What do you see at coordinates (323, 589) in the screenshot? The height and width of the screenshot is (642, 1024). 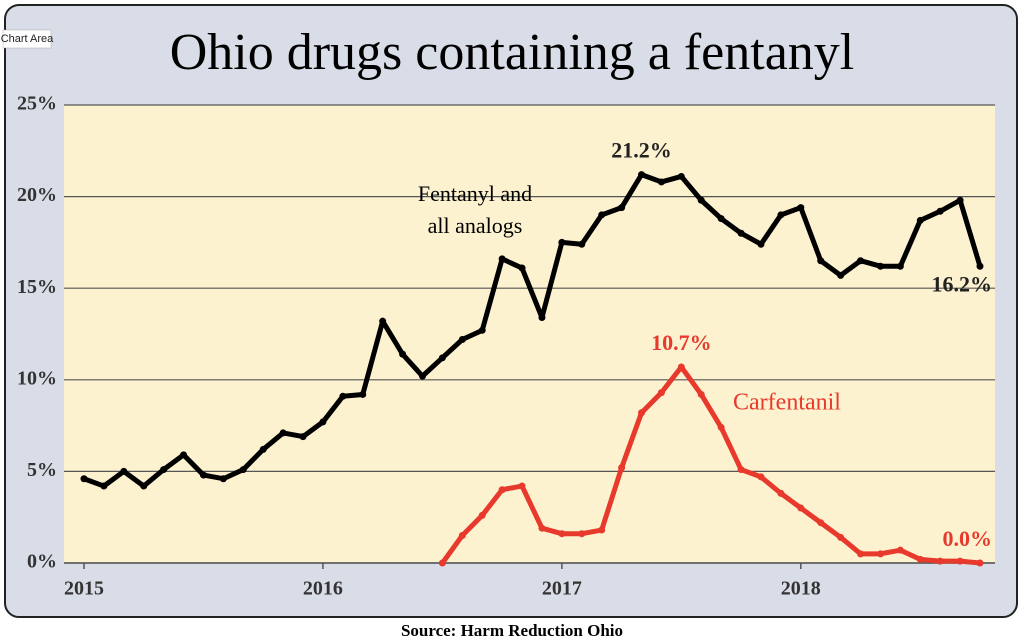 I see `x-tick-label: 2016` at bounding box center [323, 589].